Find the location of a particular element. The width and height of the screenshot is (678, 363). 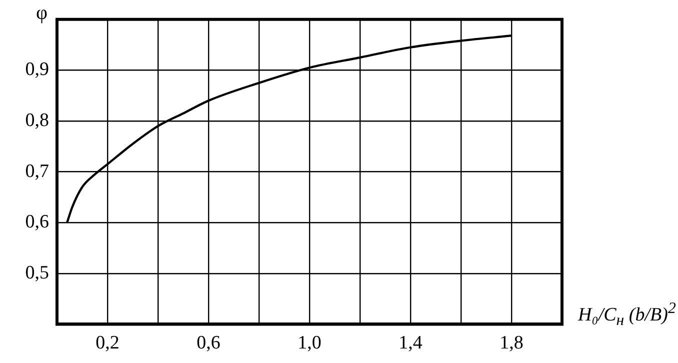

y-tick-label: 0,7 is located at coordinates (37, 171).